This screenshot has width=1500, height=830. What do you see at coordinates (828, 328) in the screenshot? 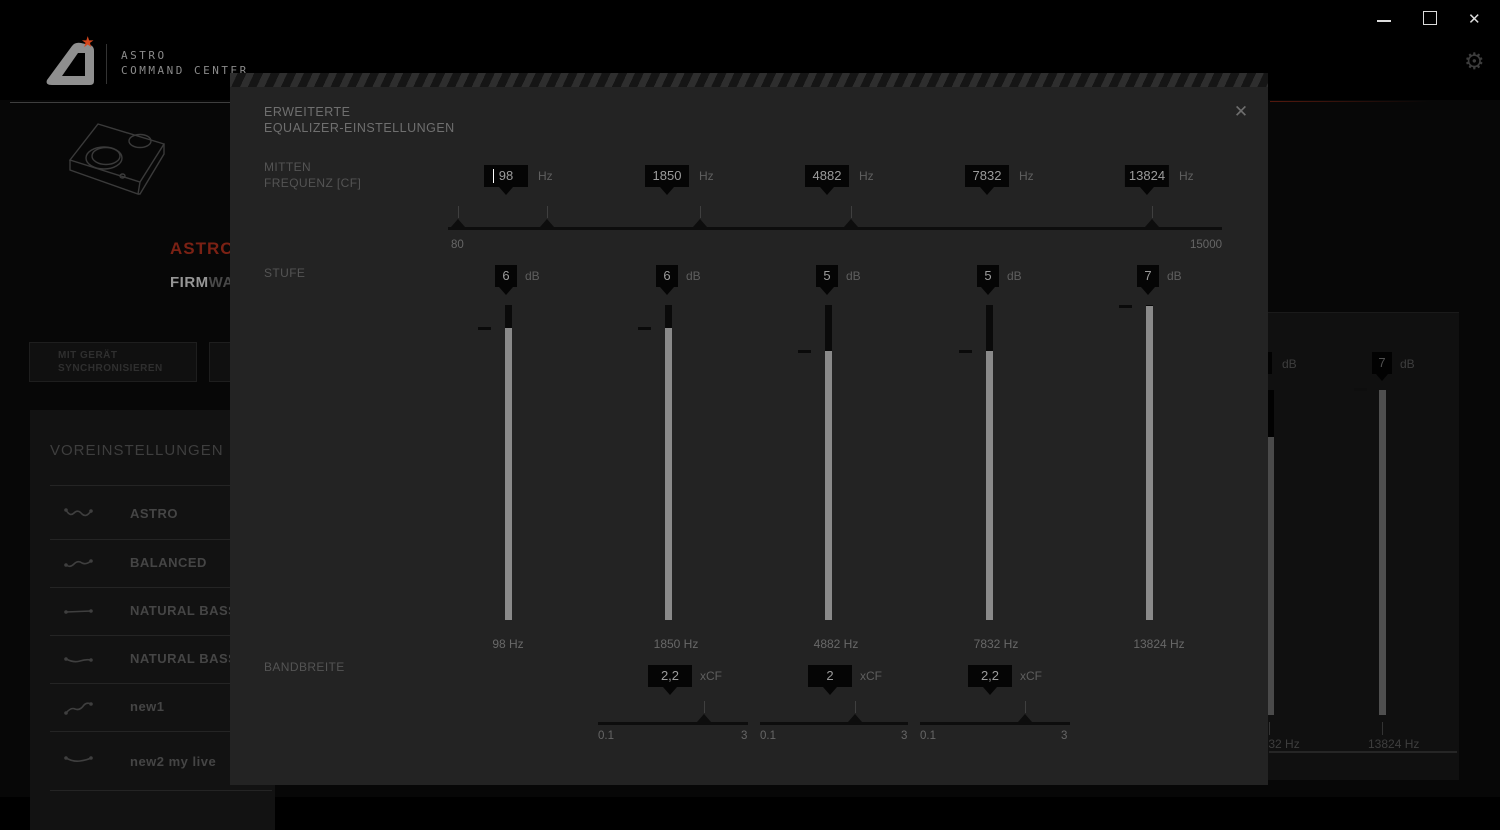
I see `level-slider-fill` at bounding box center [828, 328].